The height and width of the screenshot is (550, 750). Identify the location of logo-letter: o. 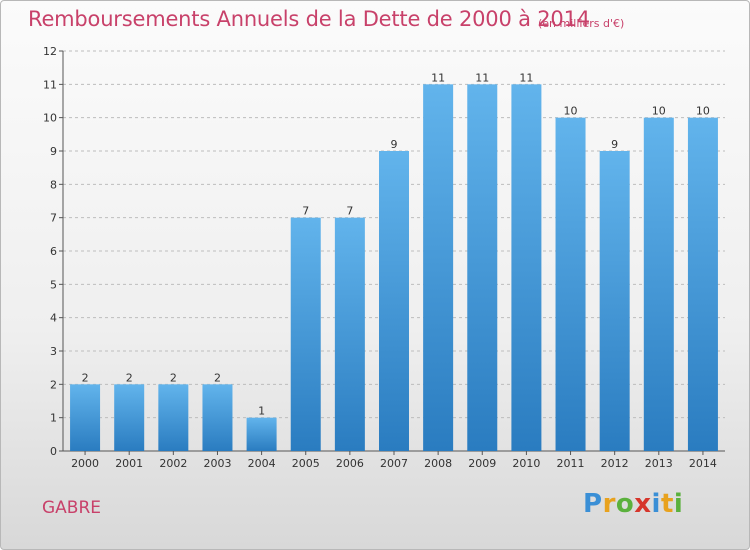
(625, 504).